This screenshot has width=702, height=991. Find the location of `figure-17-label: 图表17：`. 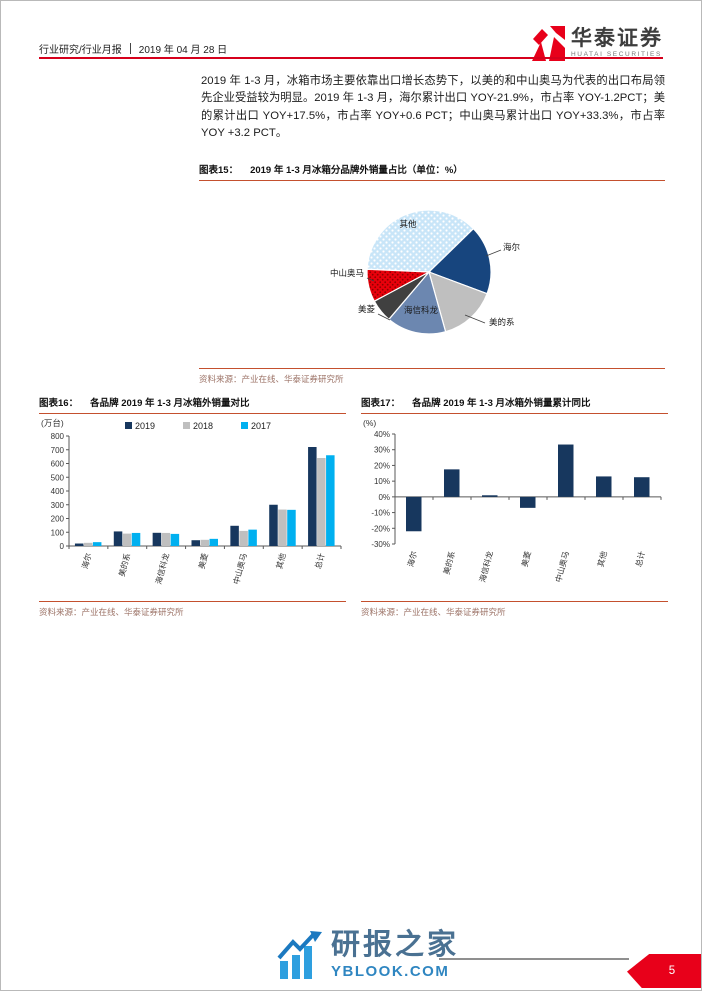

figure-17-label: 图表17： is located at coordinates (381, 403).